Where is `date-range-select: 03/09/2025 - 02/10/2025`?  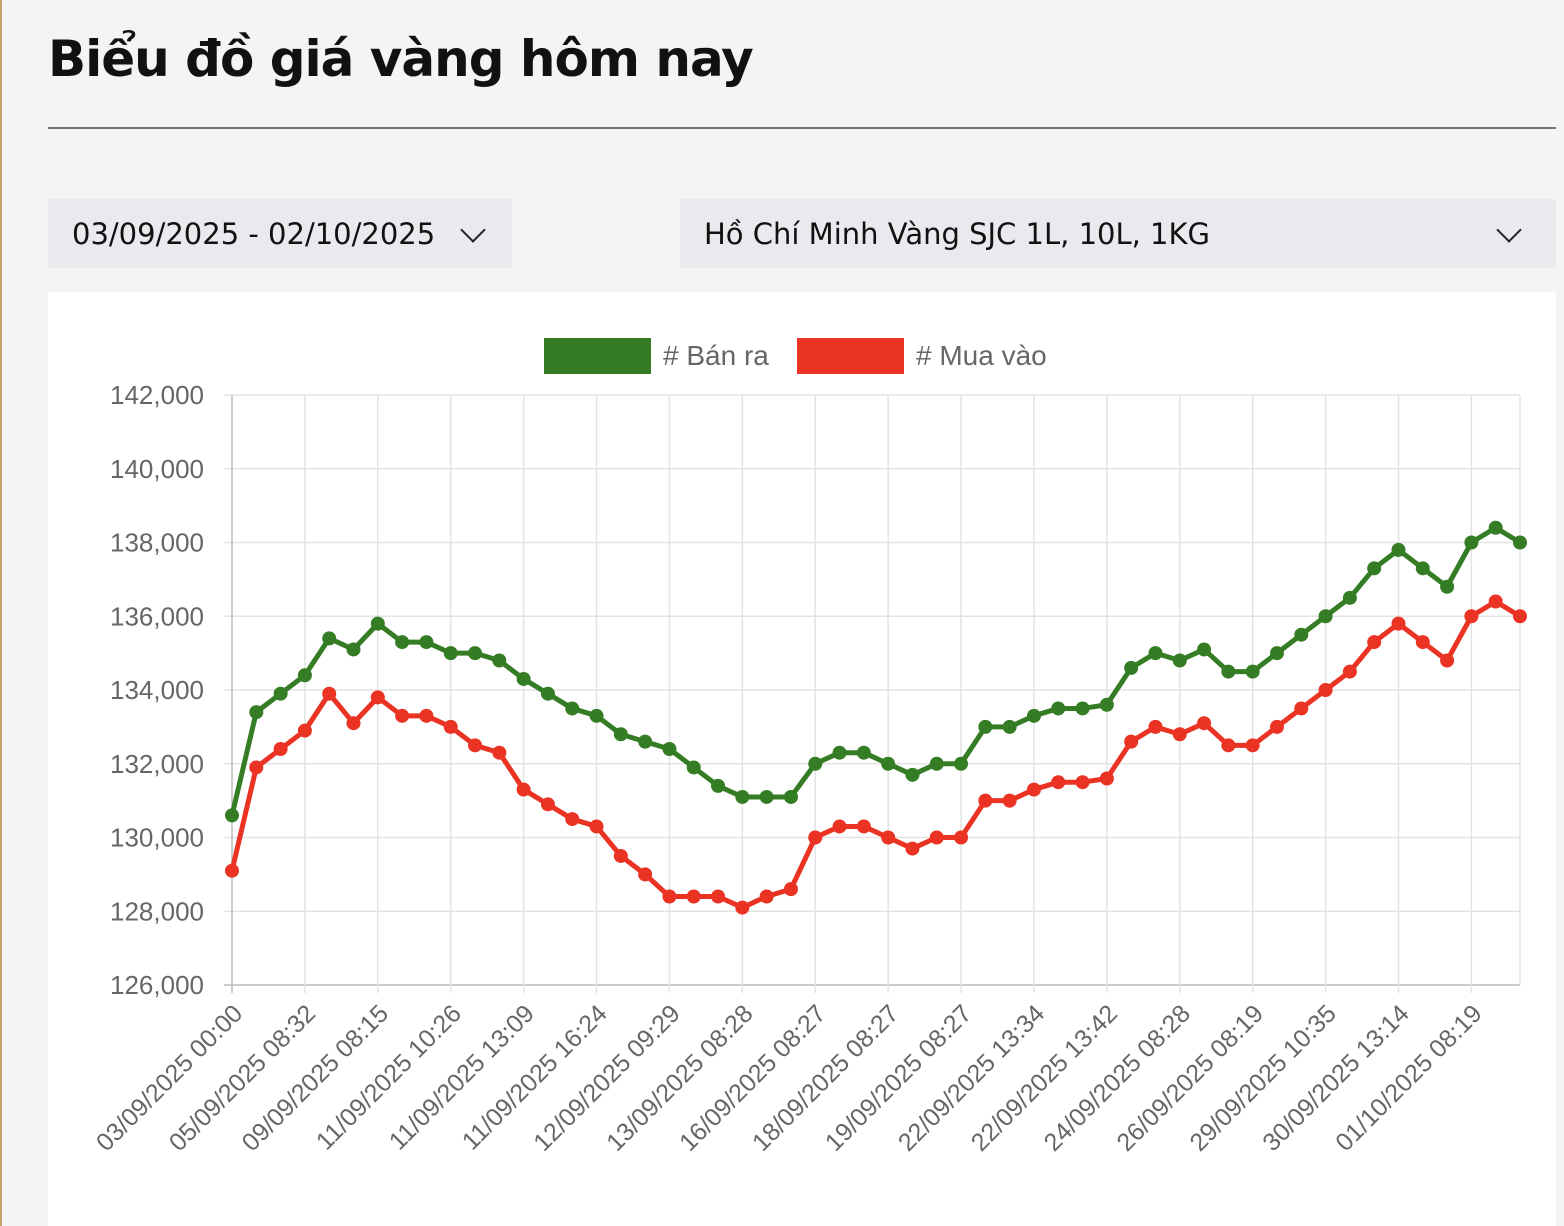 date-range-select: 03/09/2025 - 02/10/2025 is located at coordinates (280, 233).